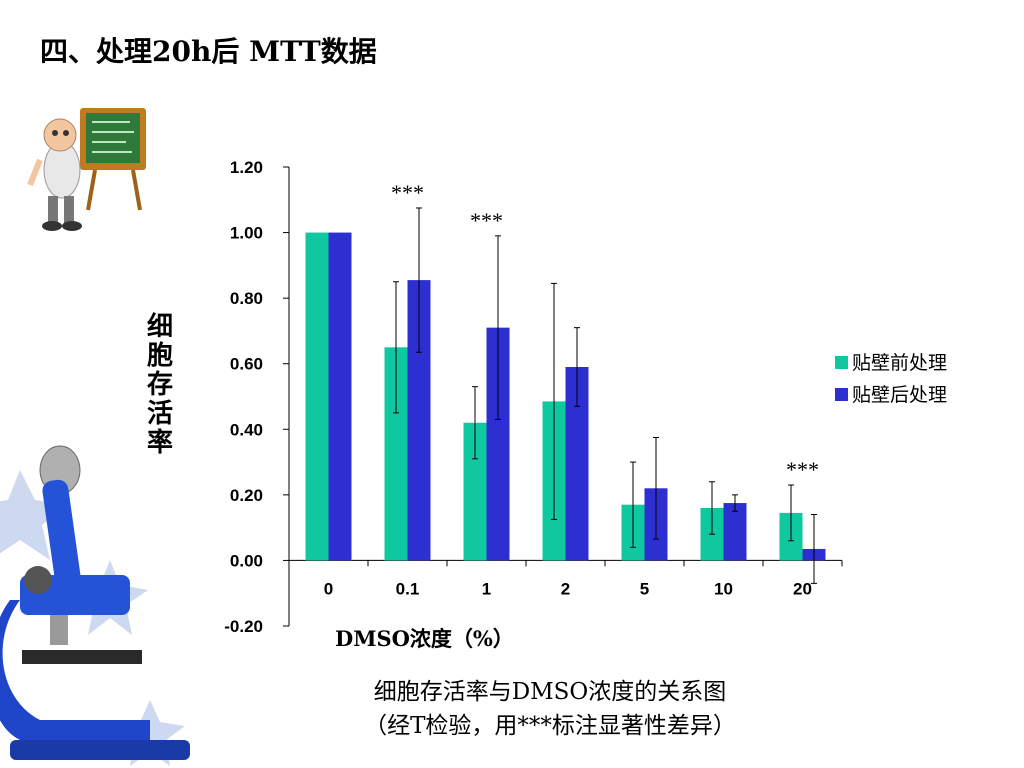 This screenshot has height=768, width=1024. What do you see at coordinates (246, 233) in the screenshot?
I see `y-tick-label: 1.00` at bounding box center [246, 233].